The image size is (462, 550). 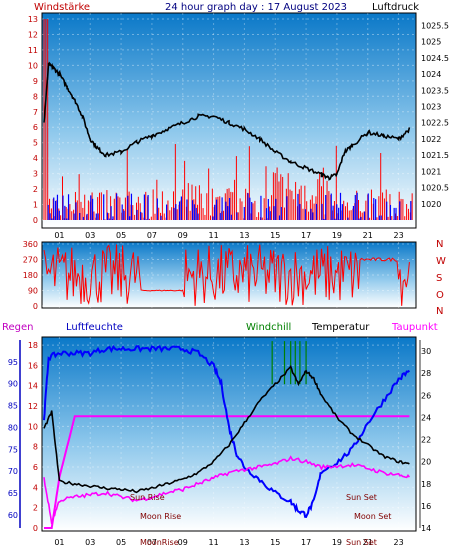 I want to click on compass-o: O, so click(x=440, y=295).